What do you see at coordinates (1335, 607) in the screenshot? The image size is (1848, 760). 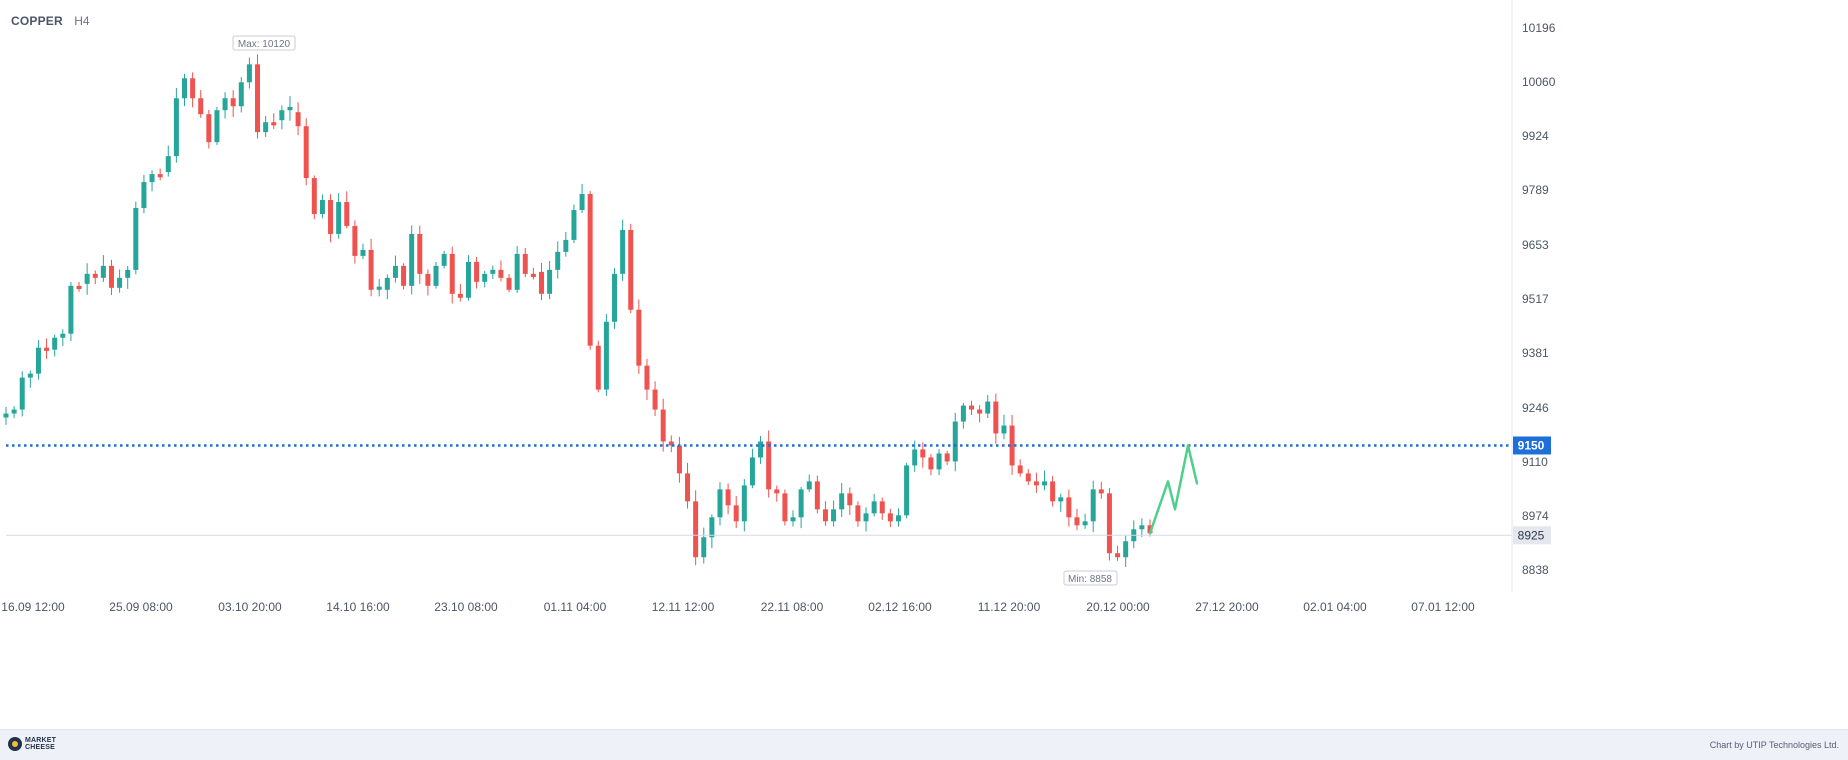 I see `time-tick-label: 02.01 04:00` at bounding box center [1335, 607].